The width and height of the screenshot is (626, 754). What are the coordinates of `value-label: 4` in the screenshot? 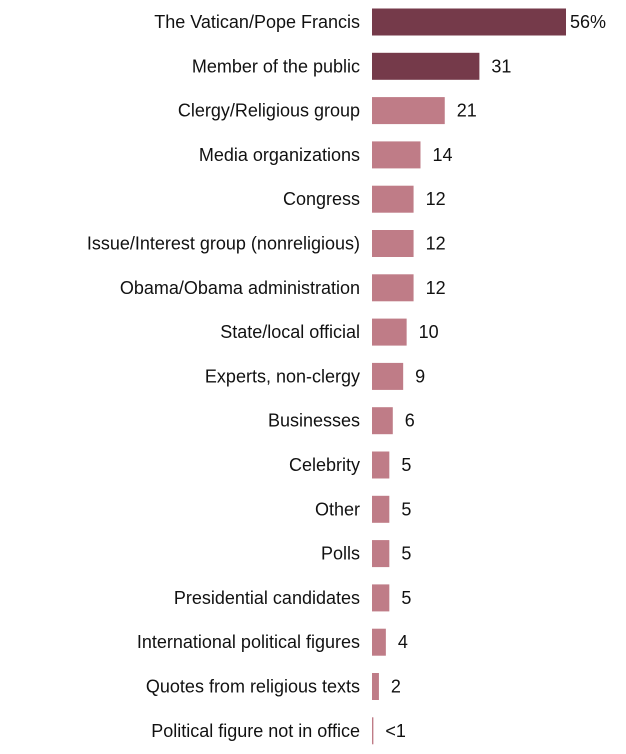 It's located at (403, 642).